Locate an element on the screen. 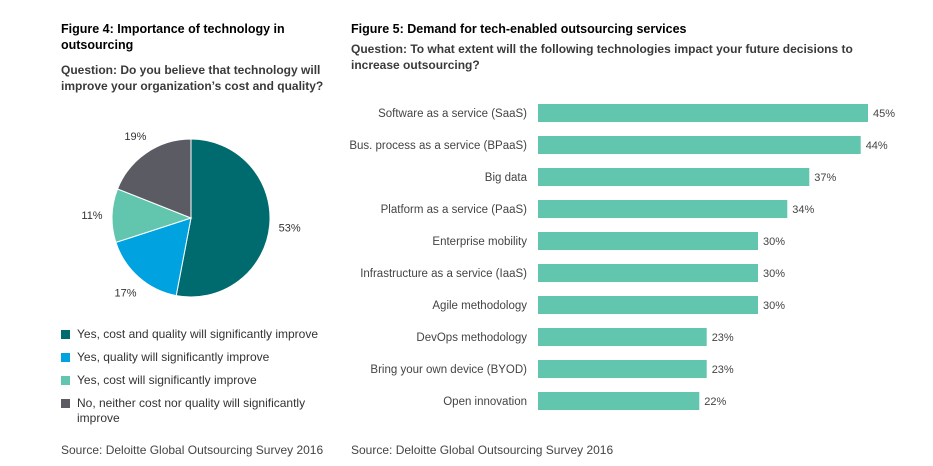 The width and height of the screenshot is (933, 466). bar-value-label: 44% is located at coordinates (877, 146).